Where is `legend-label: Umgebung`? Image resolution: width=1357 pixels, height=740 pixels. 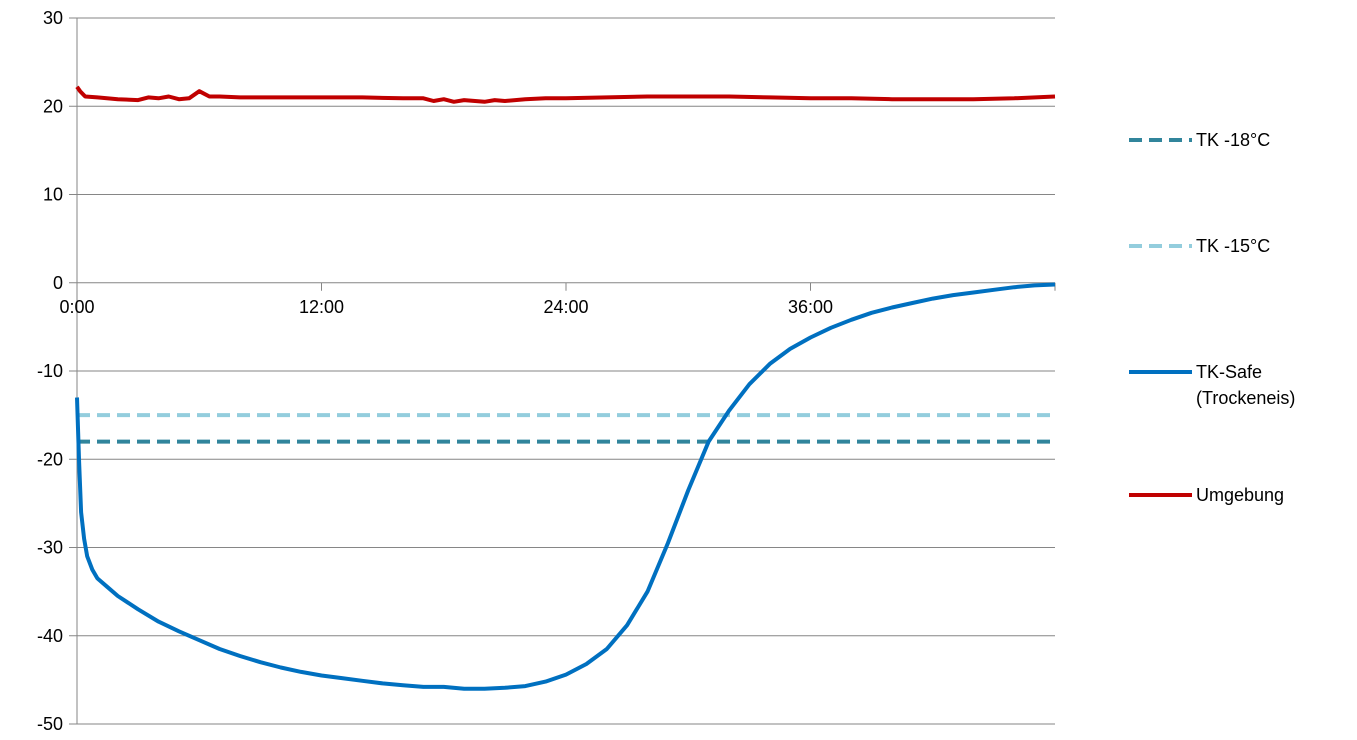 legend-label: Umgebung is located at coordinates (1240, 495).